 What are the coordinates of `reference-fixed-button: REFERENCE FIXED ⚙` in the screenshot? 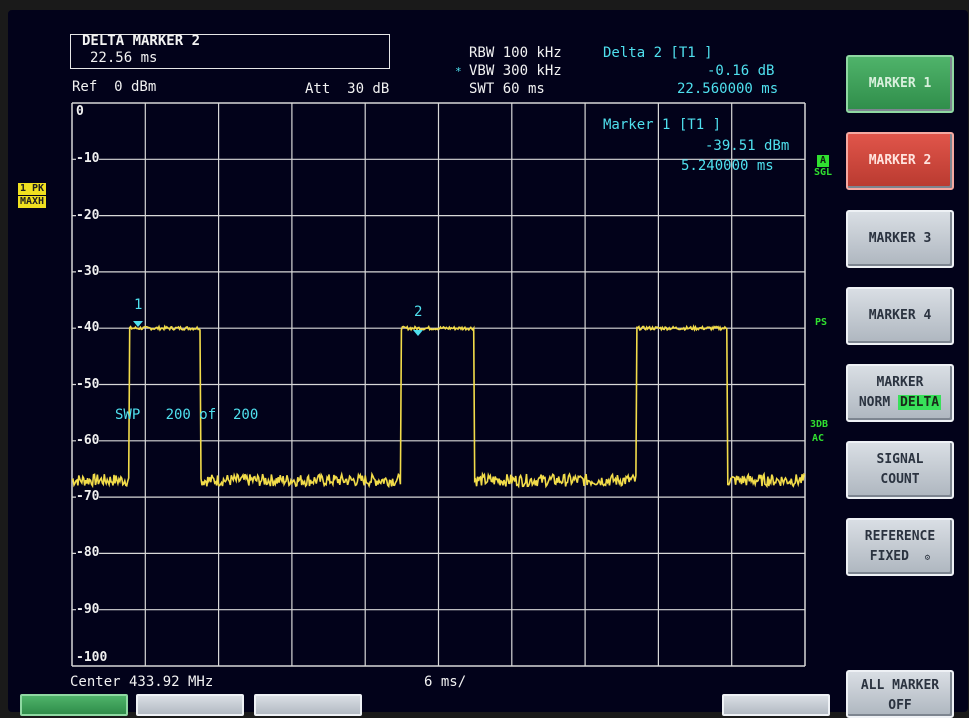 It's located at (900, 547).